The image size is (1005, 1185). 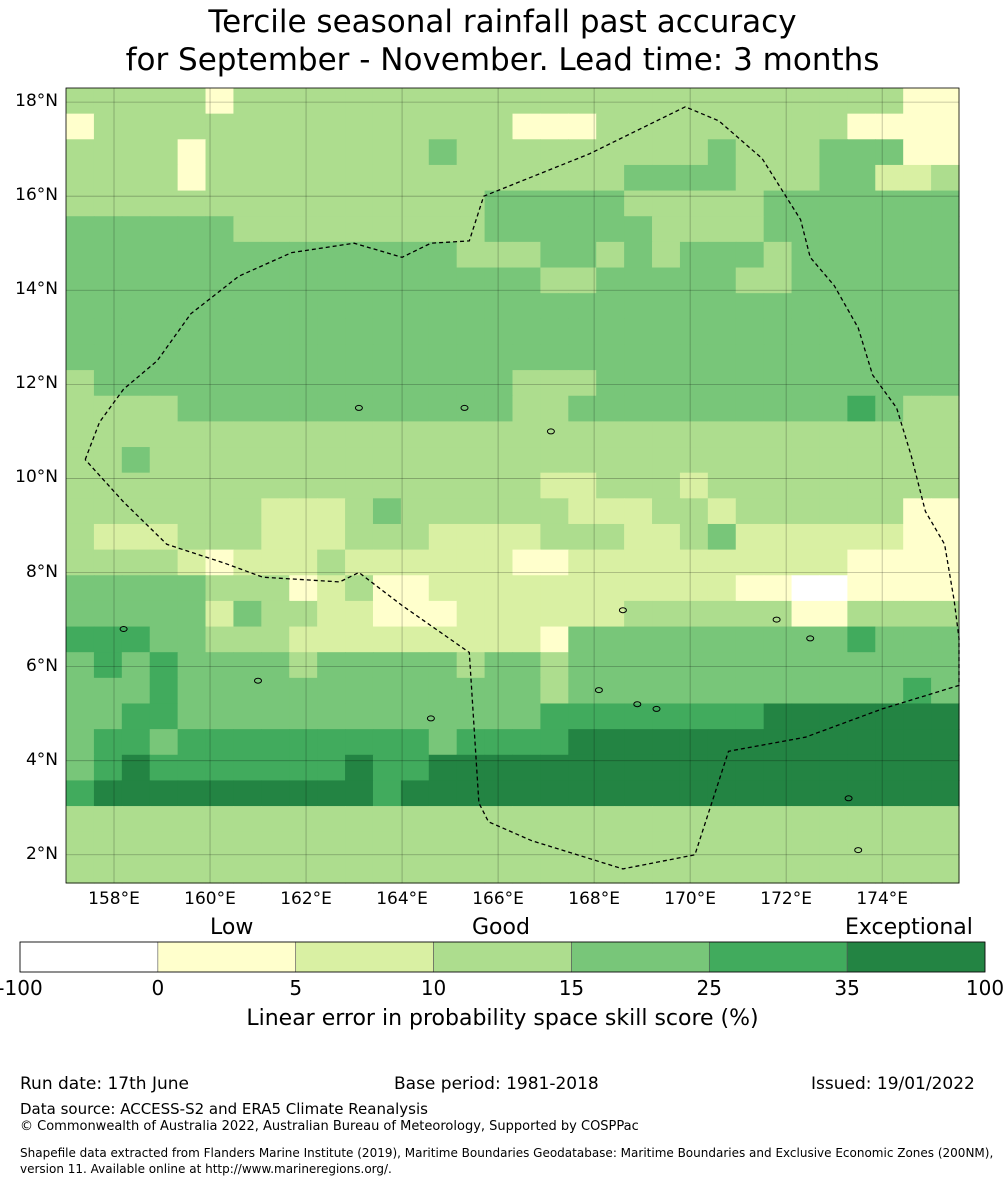 I want to click on colorbar-tick-label: 15, so click(x=571, y=988).